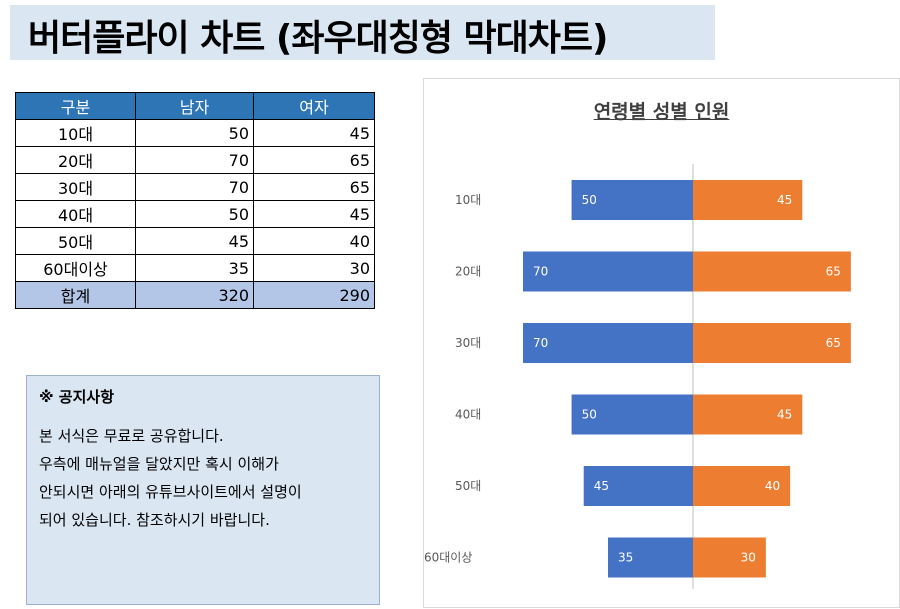 The height and width of the screenshot is (609, 900). I want to click on table-row: 20대 70 65, so click(195, 160).